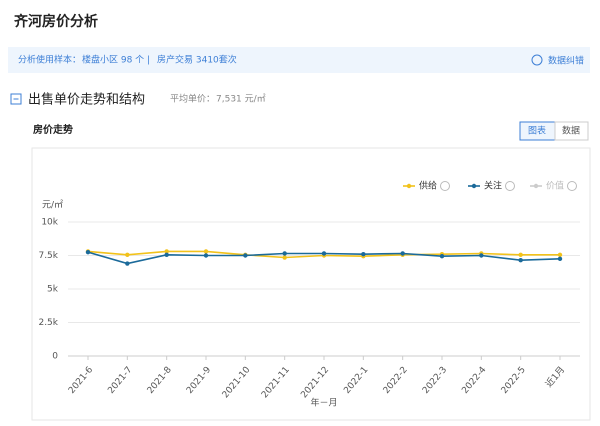 The width and height of the screenshot is (600, 426). What do you see at coordinates (160, 380) in the screenshot?
I see `x-tick-label: 2021-8` at bounding box center [160, 380].